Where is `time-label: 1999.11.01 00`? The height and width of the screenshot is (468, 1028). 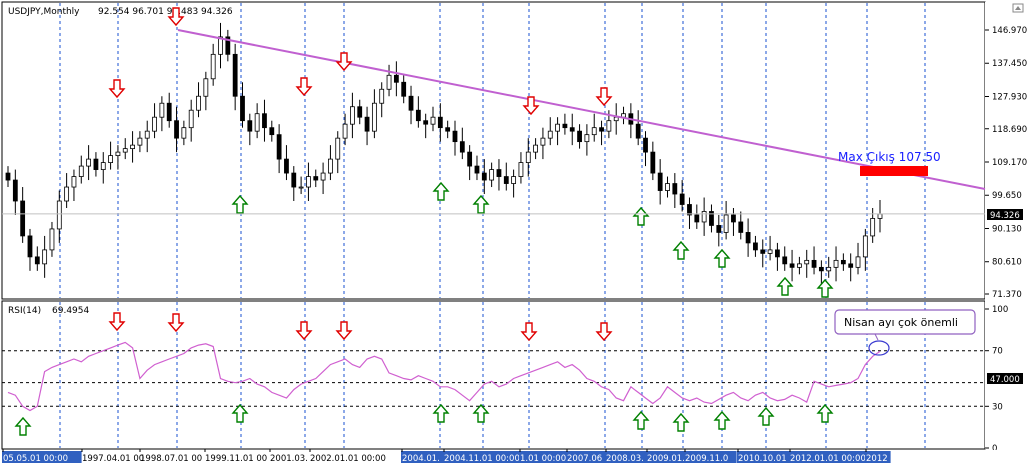 time-label: 1999.11.01 00 is located at coordinates (236, 459).